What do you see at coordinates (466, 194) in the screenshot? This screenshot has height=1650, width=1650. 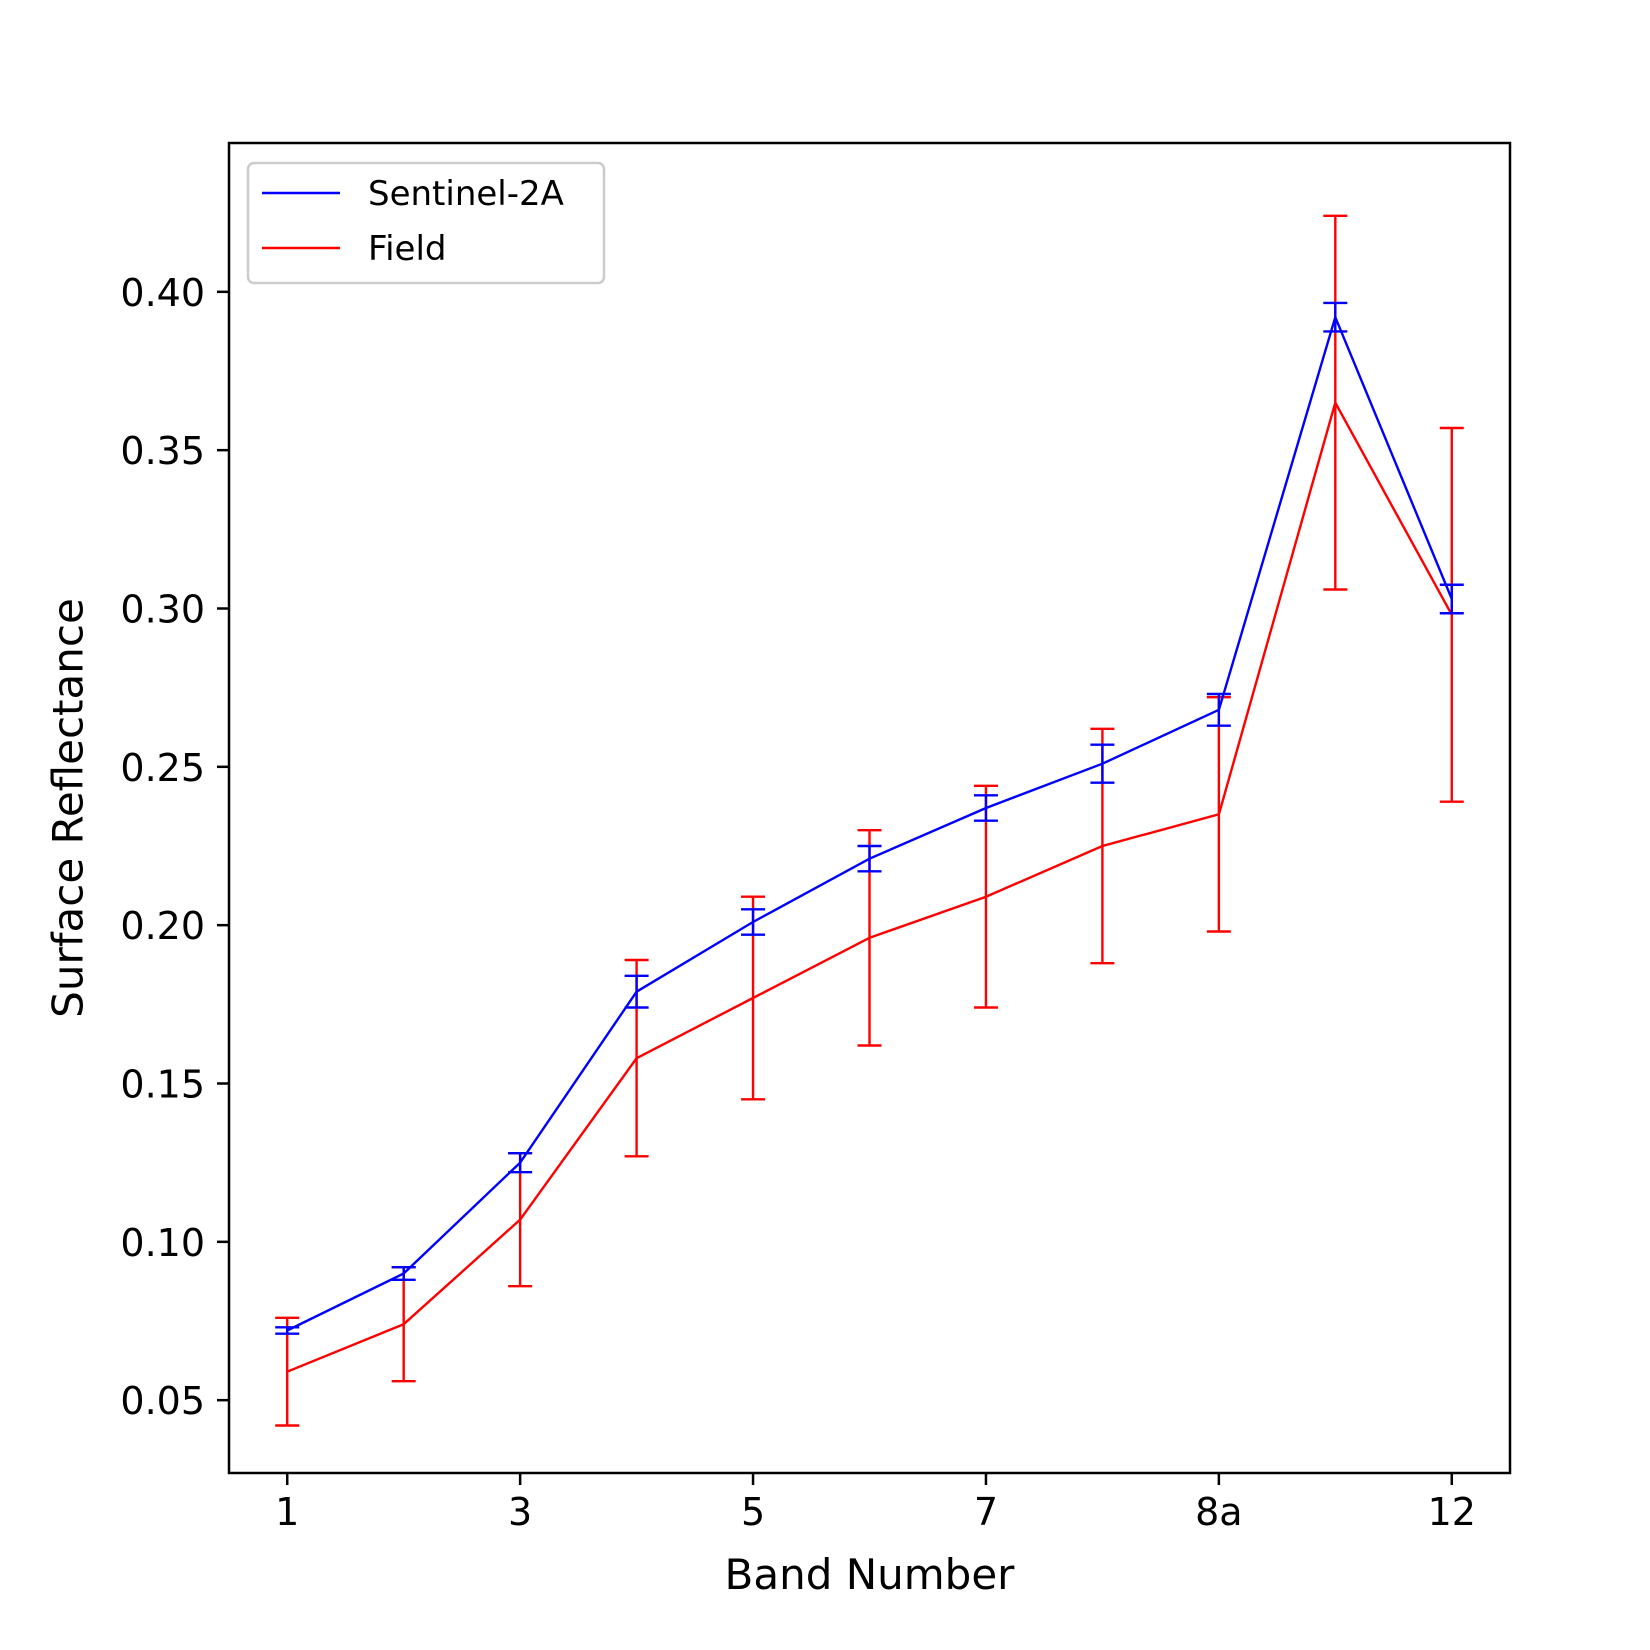 I see `legend-label: Sentinel-2A` at bounding box center [466, 194].